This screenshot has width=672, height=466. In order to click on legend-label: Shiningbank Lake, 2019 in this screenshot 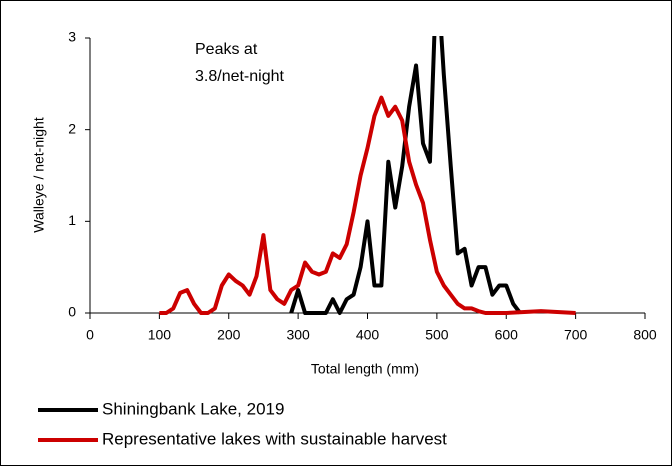, I will do `click(193, 408)`.